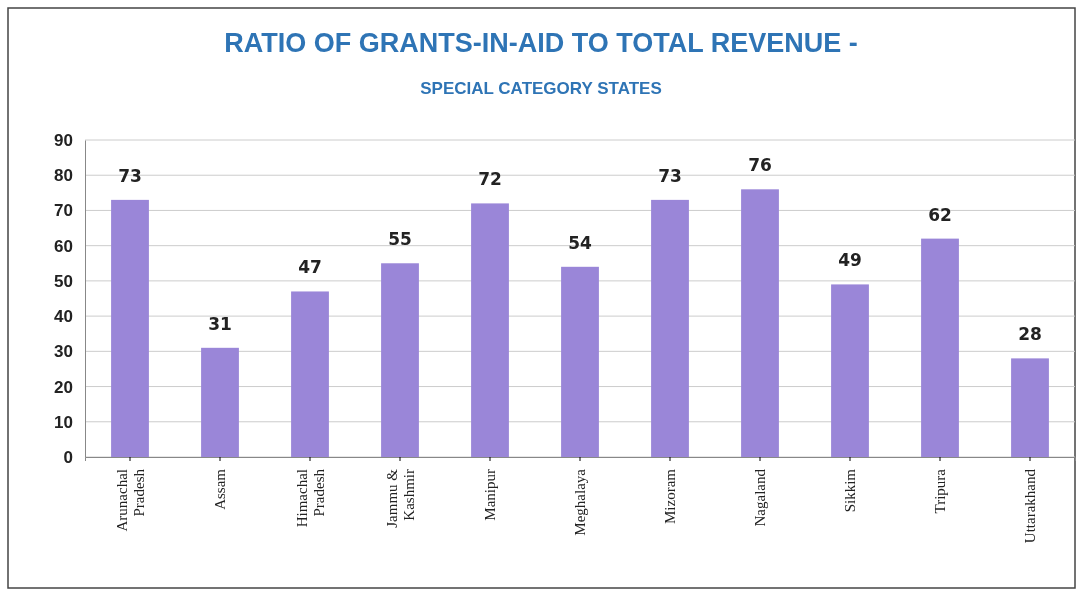 This screenshot has height=594, width=1083. Describe the element at coordinates (63, 176) in the screenshot. I see `y-tick-label: 80` at that location.